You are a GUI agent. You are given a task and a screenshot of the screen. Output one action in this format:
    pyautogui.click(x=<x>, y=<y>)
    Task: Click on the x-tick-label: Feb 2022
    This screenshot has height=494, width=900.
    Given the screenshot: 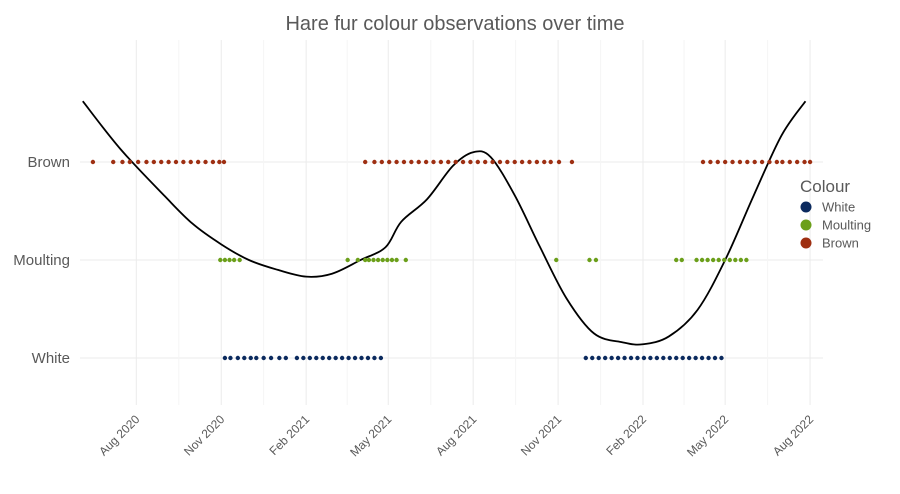 What is the action you would take?
    pyautogui.click(x=626, y=435)
    